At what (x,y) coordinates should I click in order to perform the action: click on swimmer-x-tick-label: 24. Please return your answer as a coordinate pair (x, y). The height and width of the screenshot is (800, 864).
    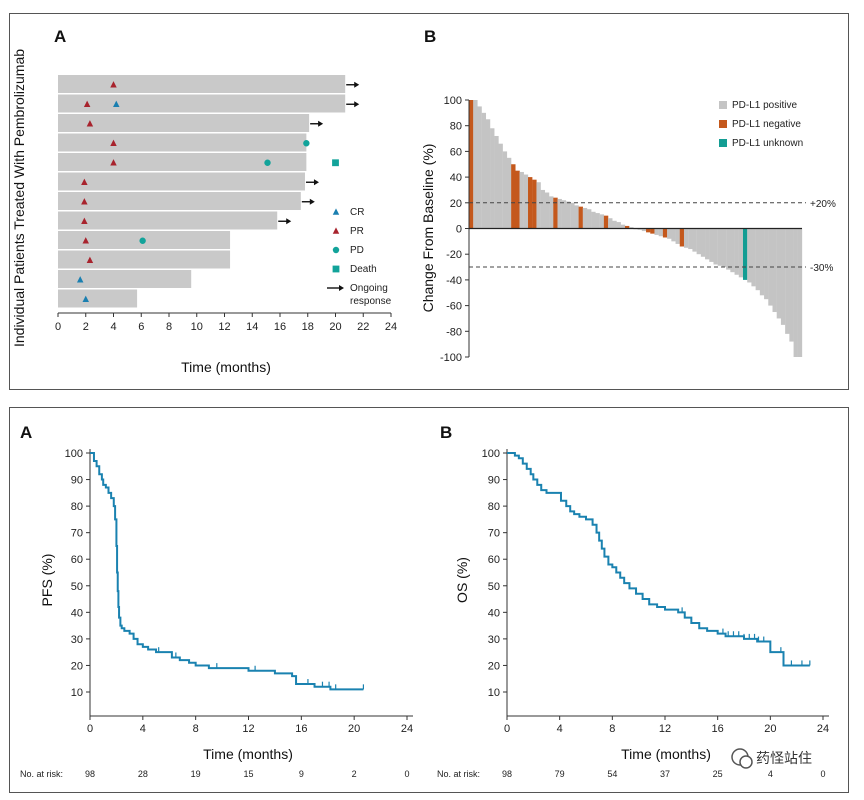
    Looking at the image, I should click on (391, 327).